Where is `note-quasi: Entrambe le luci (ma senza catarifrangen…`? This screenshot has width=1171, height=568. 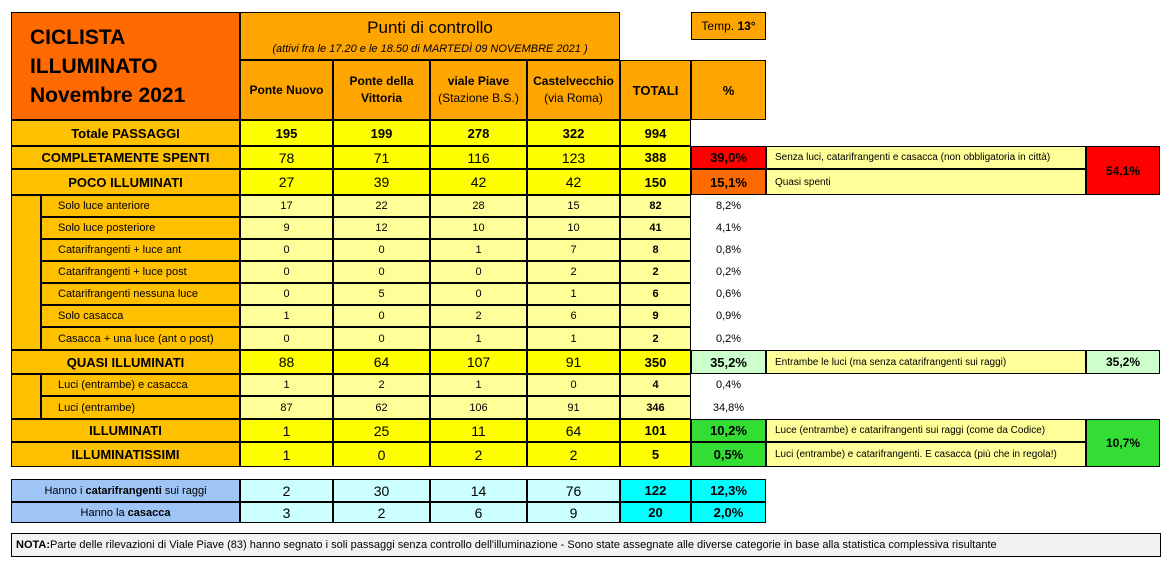
note-quasi: Entrambe le luci (ma senza catarifrangen… is located at coordinates (926, 362).